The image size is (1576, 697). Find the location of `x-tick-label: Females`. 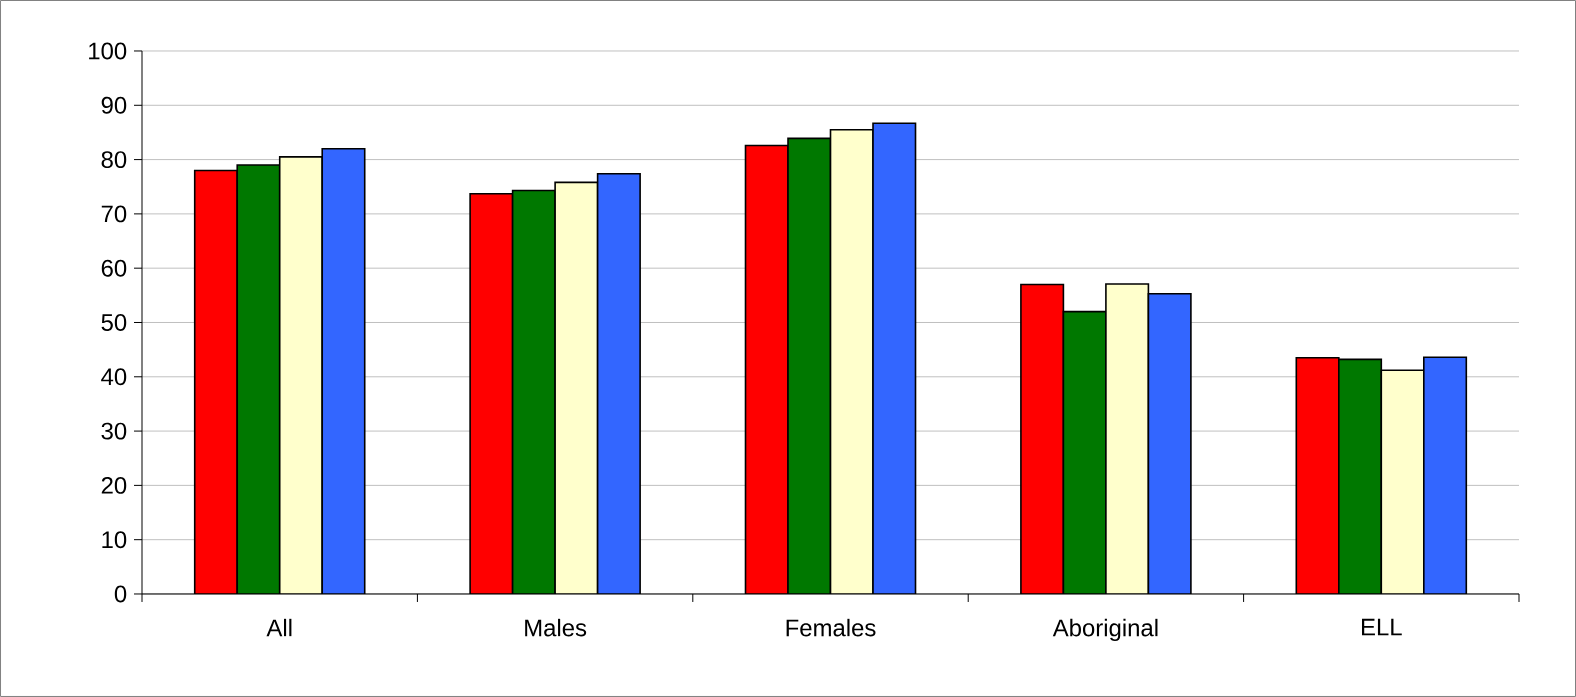

x-tick-label: Females is located at coordinates (831, 627).